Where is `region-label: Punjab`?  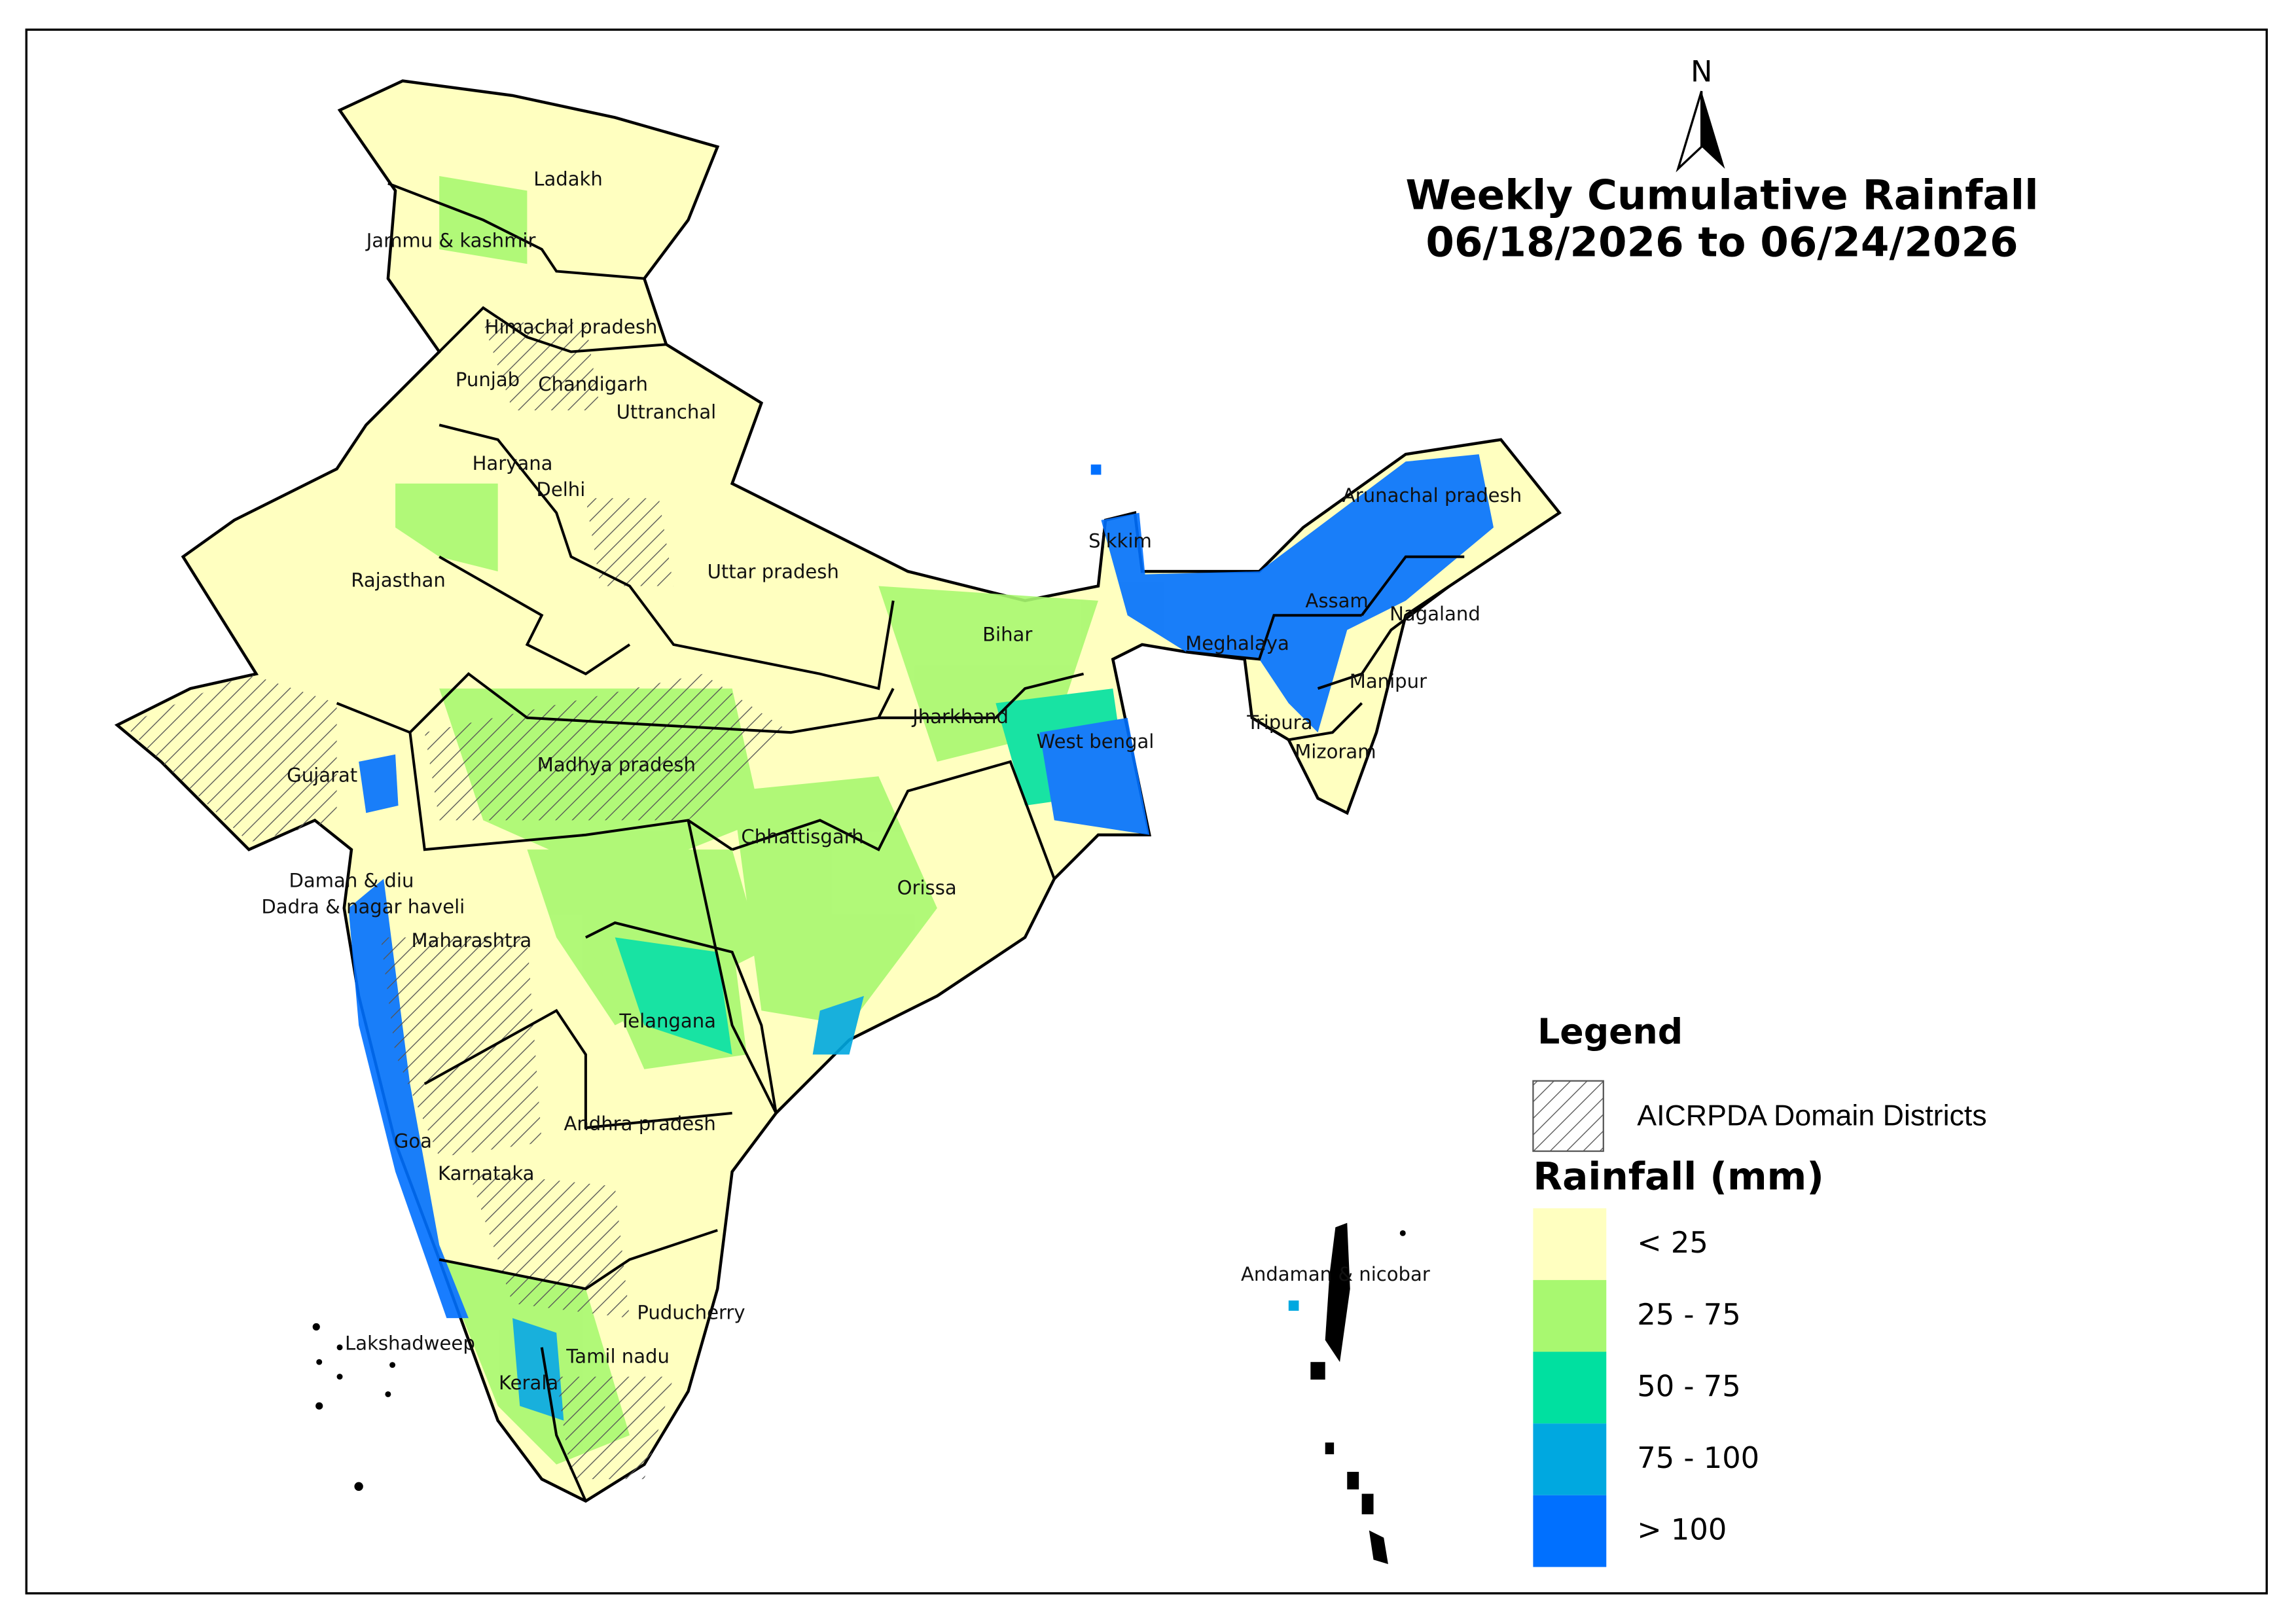 region-label: Punjab is located at coordinates (488, 379).